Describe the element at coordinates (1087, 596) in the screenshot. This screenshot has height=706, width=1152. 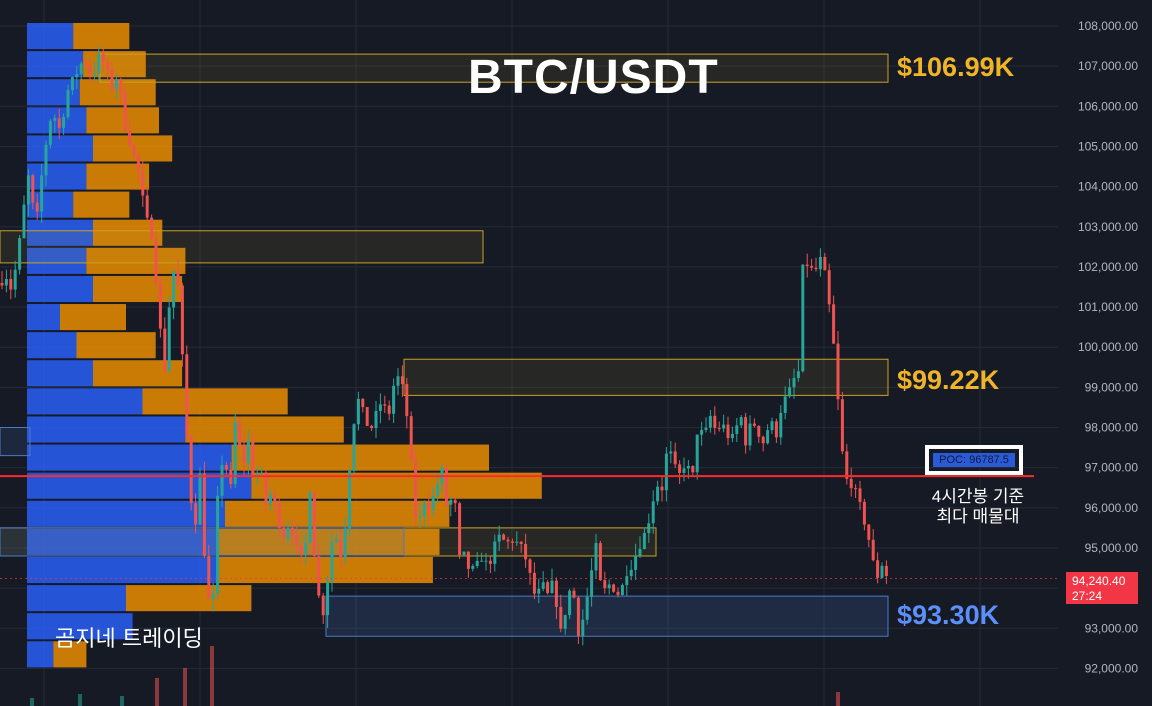
I see `candle-countdown: 27:24` at that location.